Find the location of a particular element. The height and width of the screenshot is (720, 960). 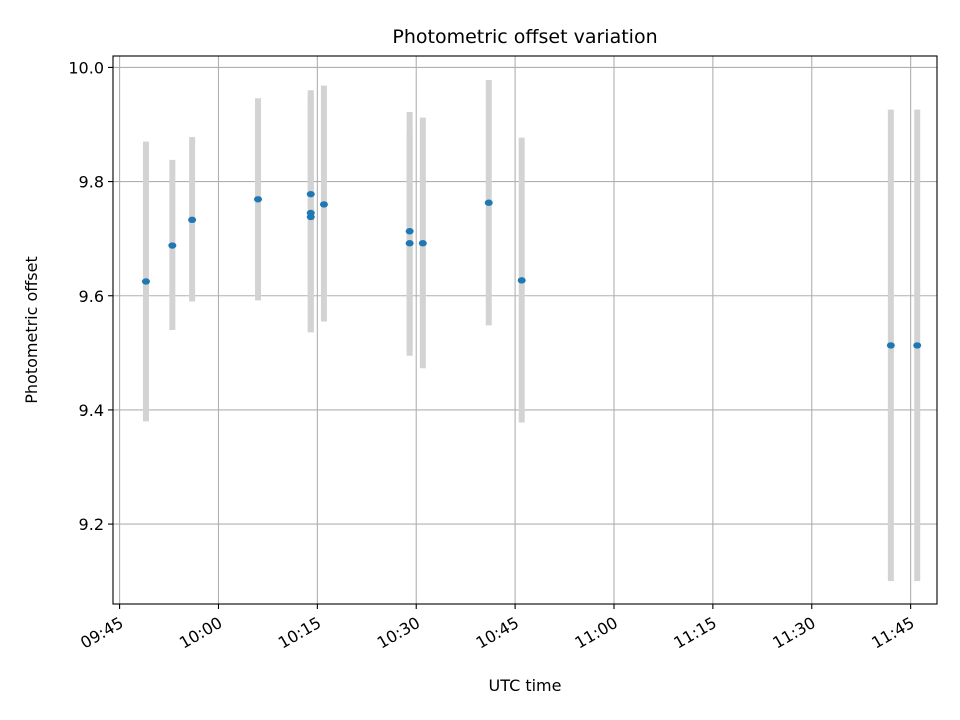

x-axis-title: UTC time is located at coordinates (525, 685).